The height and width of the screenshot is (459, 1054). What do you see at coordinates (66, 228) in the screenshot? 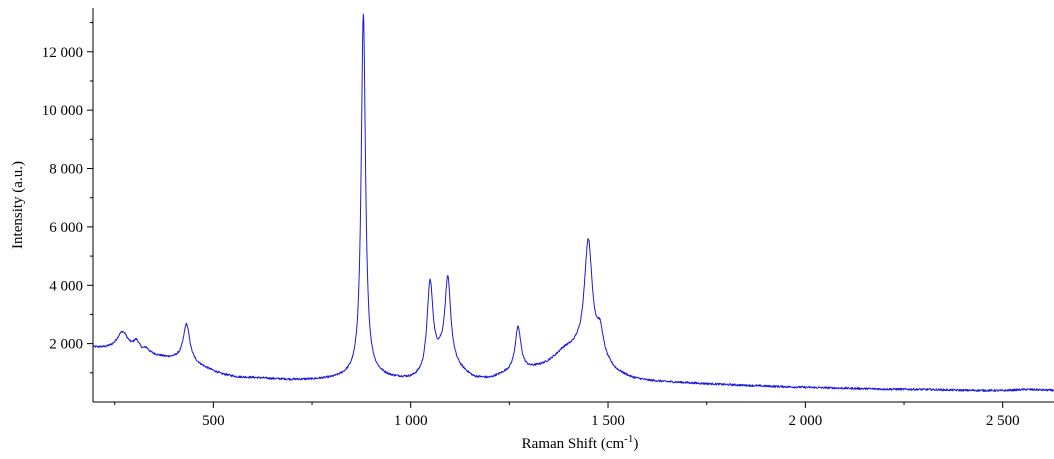
I see `y-tick-label: 6 000` at bounding box center [66, 228].